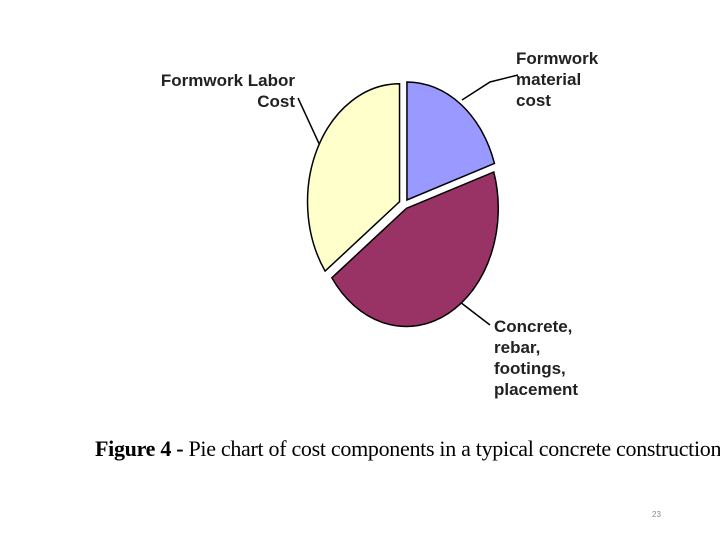 Image resolution: width=720 pixels, height=540 pixels. Describe the element at coordinates (139, 448) in the screenshot. I see `caption-label: Figure 4 -` at that location.